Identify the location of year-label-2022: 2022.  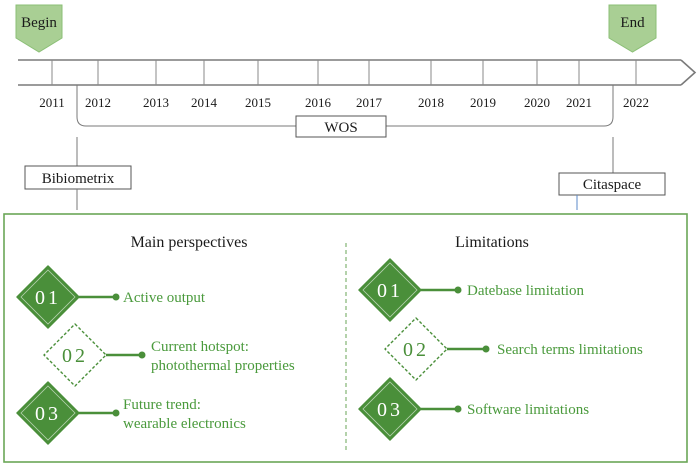
(636, 102).